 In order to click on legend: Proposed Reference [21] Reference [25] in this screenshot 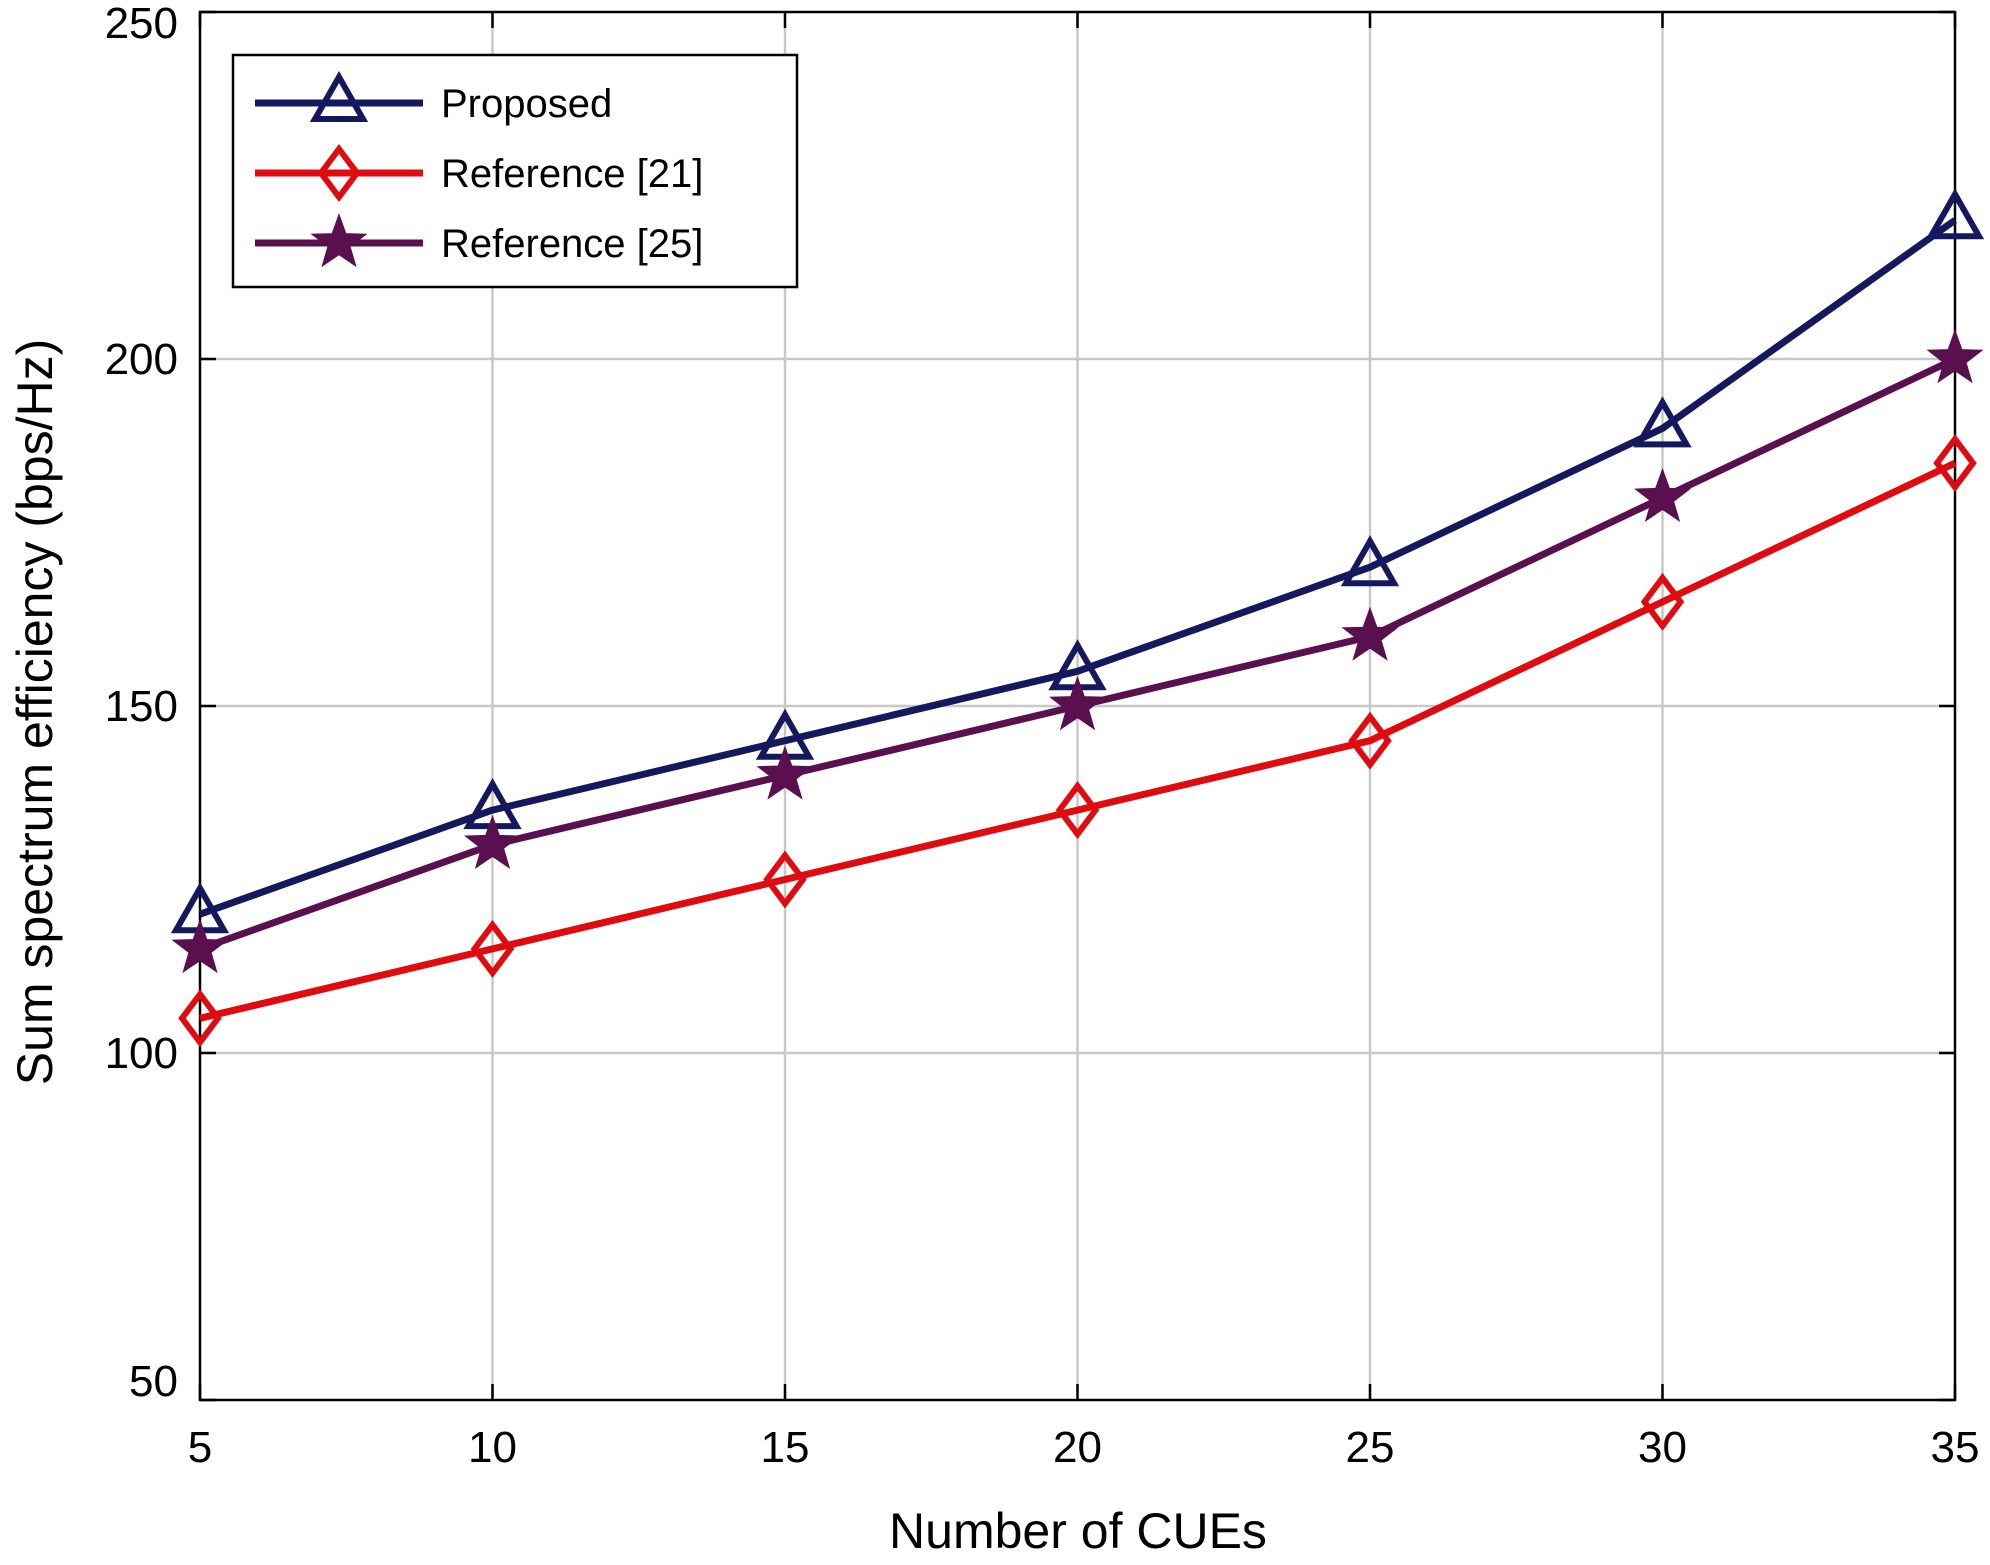, I will do `click(515, 171)`.